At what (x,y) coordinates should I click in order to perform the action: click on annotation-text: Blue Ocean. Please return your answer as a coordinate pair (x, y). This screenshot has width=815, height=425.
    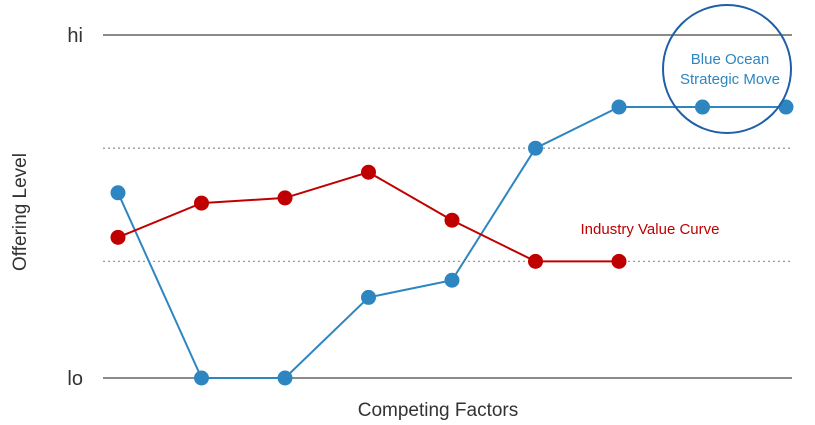
    Looking at the image, I should click on (730, 59).